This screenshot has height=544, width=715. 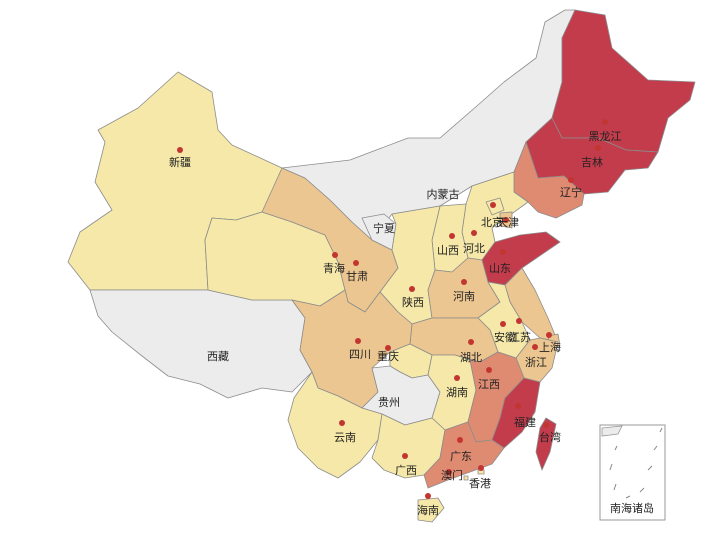 What do you see at coordinates (549, 335) in the screenshot?
I see `dot-shanghai` at bounding box center [549, 335].